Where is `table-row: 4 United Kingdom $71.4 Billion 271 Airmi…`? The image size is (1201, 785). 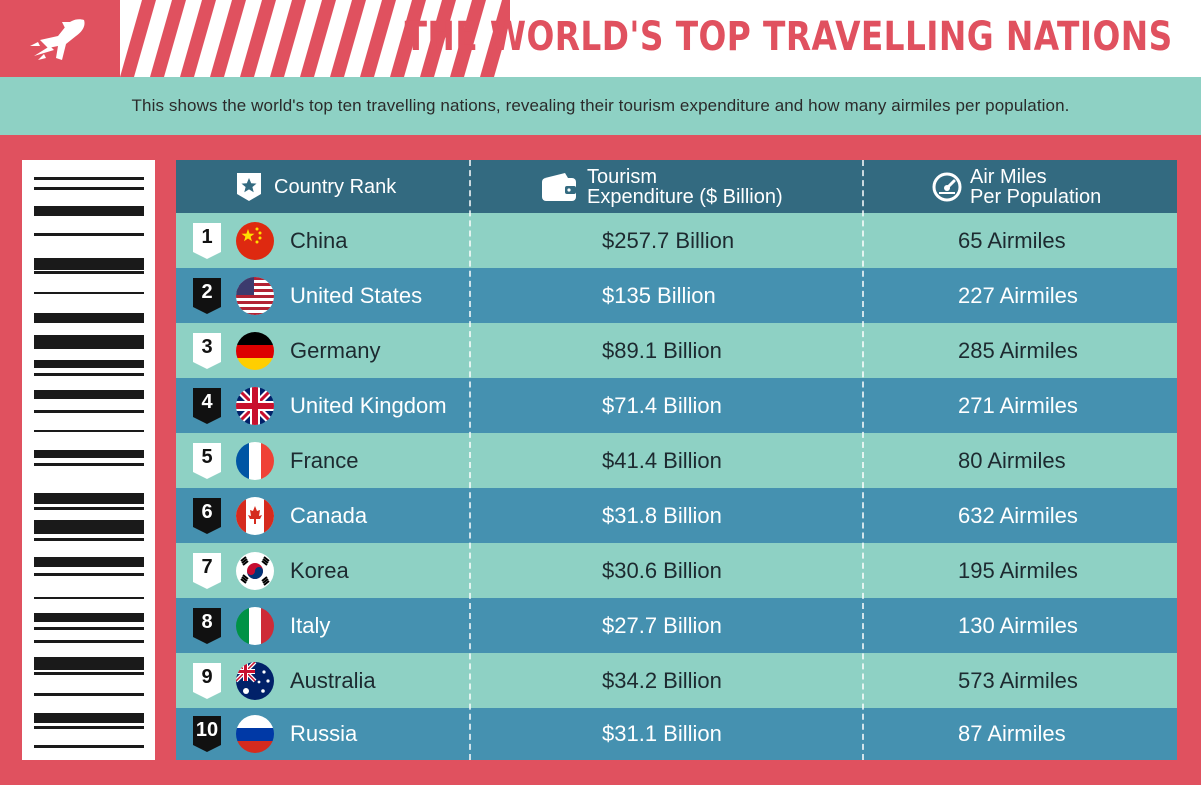
table-row: 4 United Kingdom $71.4 Billion 271 Airmi… is located at coordinates (676, 405).